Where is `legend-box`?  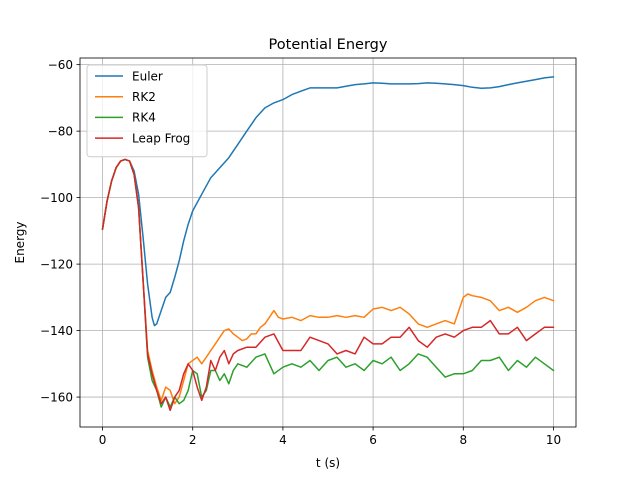 legend-box is located at coordinates (147, 111).